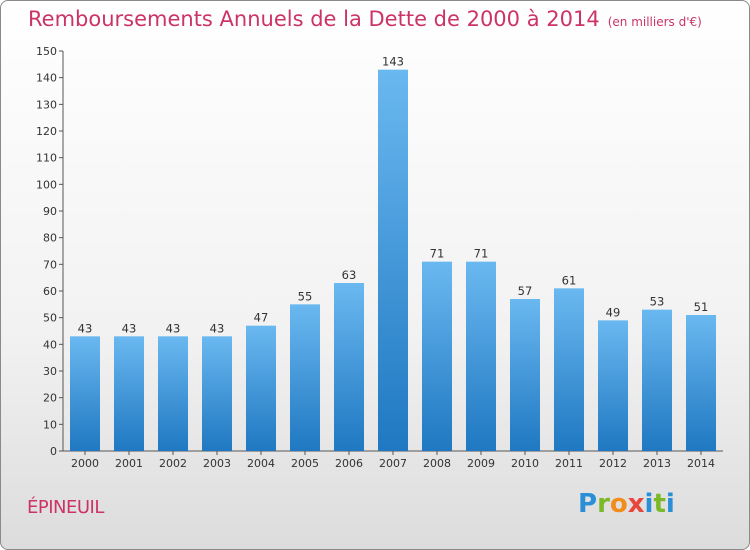 This screenshot has height=550, width=750. What do you see at coordinates (588, 504) in the screenshot?
I see `logo-letter: P` at bounding box center [588, 504].